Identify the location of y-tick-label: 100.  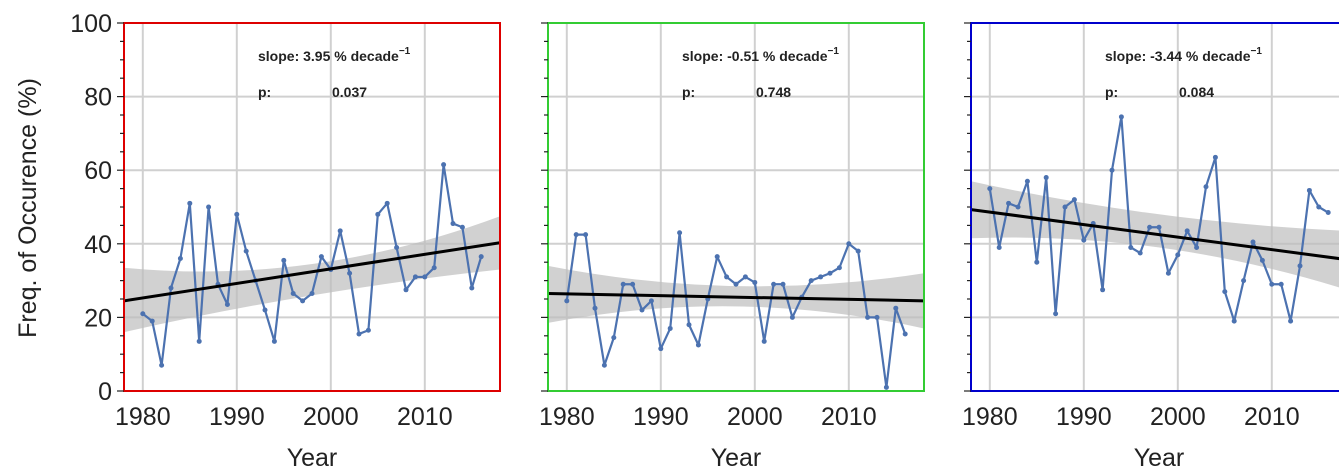
(91, 24).